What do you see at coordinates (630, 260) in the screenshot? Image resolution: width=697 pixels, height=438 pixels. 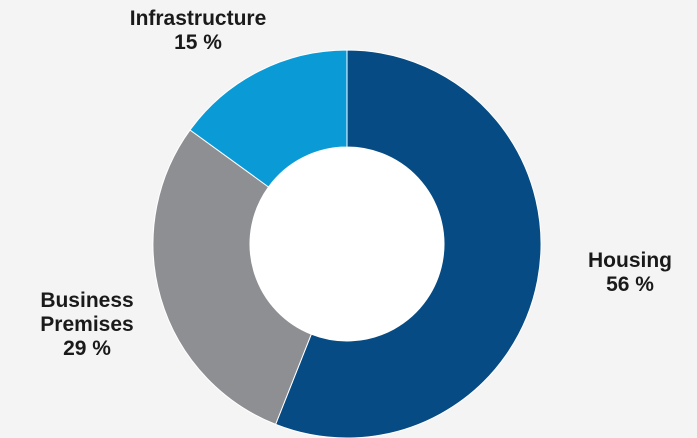 I see `housing-label-name: Housing` at bounding box center [630, 260].